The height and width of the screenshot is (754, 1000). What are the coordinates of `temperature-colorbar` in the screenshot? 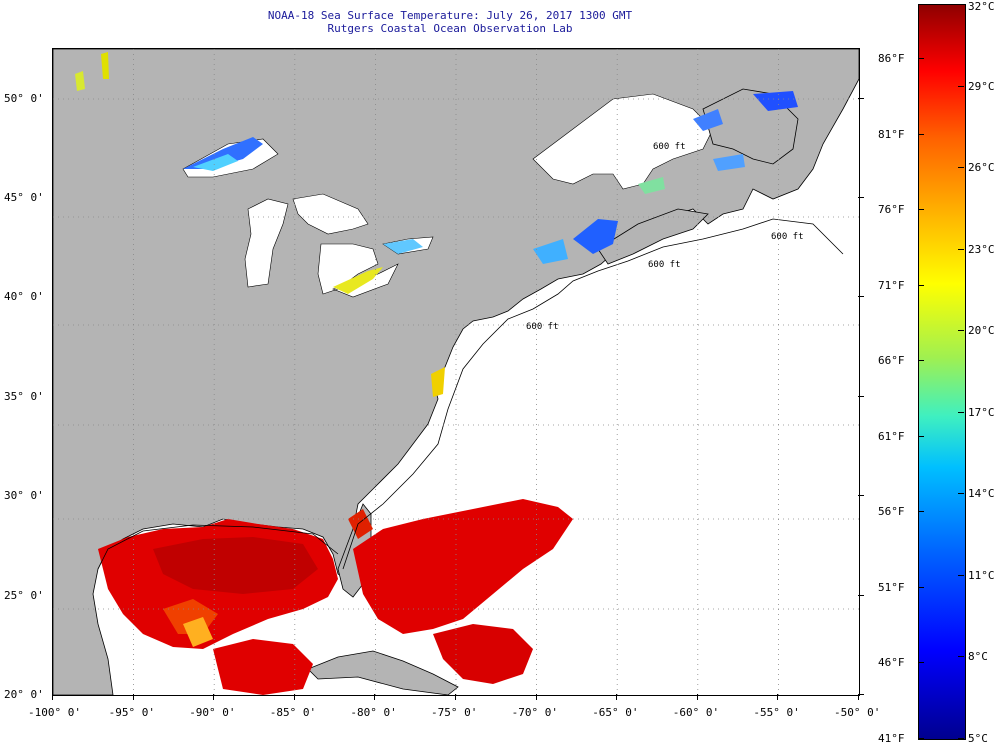 It's located at (942, 372).